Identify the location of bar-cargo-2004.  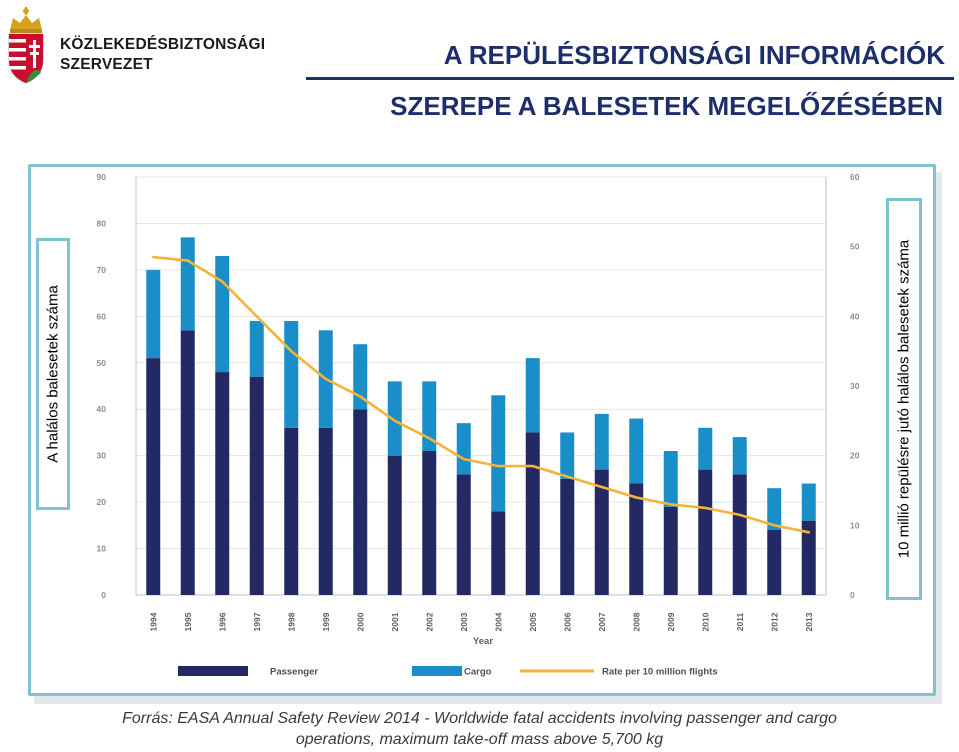
(498, 453).